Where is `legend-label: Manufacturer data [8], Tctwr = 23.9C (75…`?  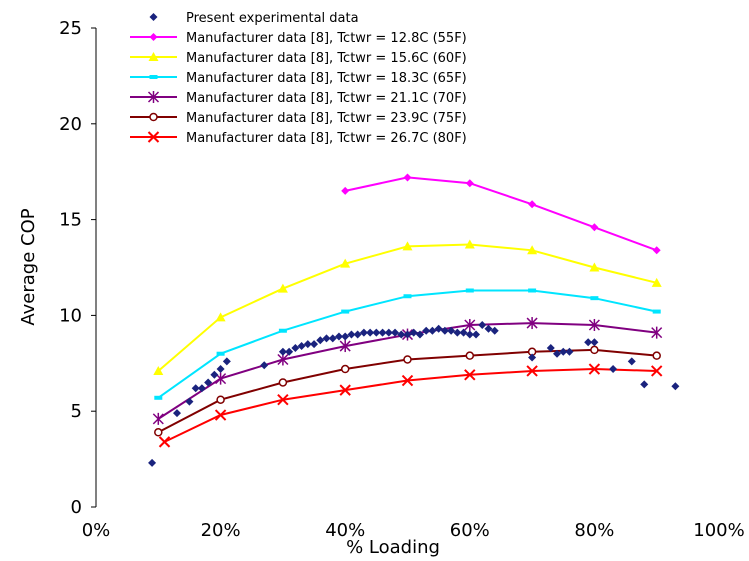
legend-label: Manufacturer data [8], Tctwr = 23.9C (75… is located at coordinates (326, 118).